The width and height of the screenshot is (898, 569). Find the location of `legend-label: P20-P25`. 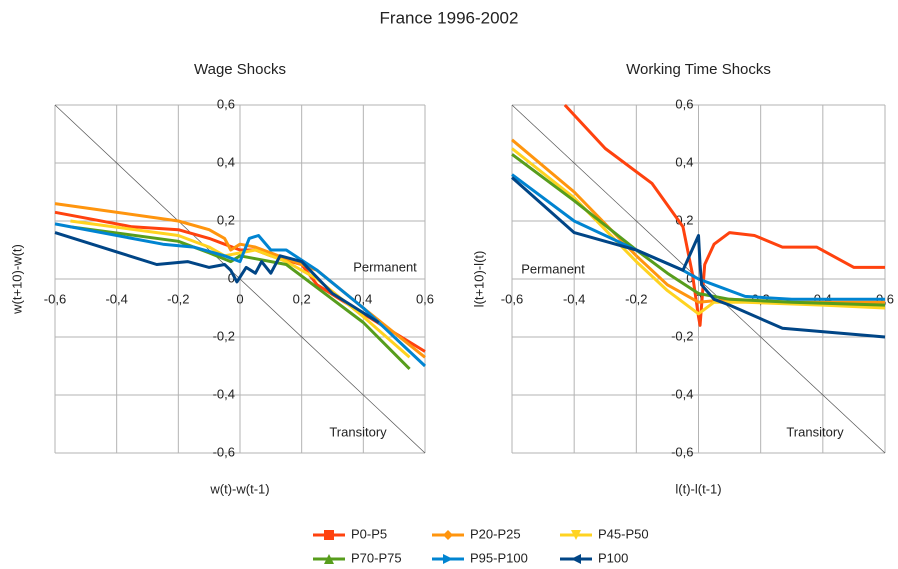

legend-label: P20-P25 is located at coordinates (495, 533).